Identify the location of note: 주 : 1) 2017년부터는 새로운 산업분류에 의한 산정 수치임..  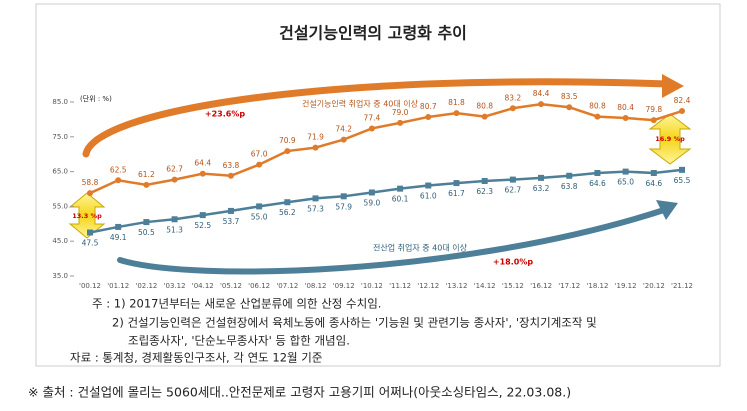
(236, 304).